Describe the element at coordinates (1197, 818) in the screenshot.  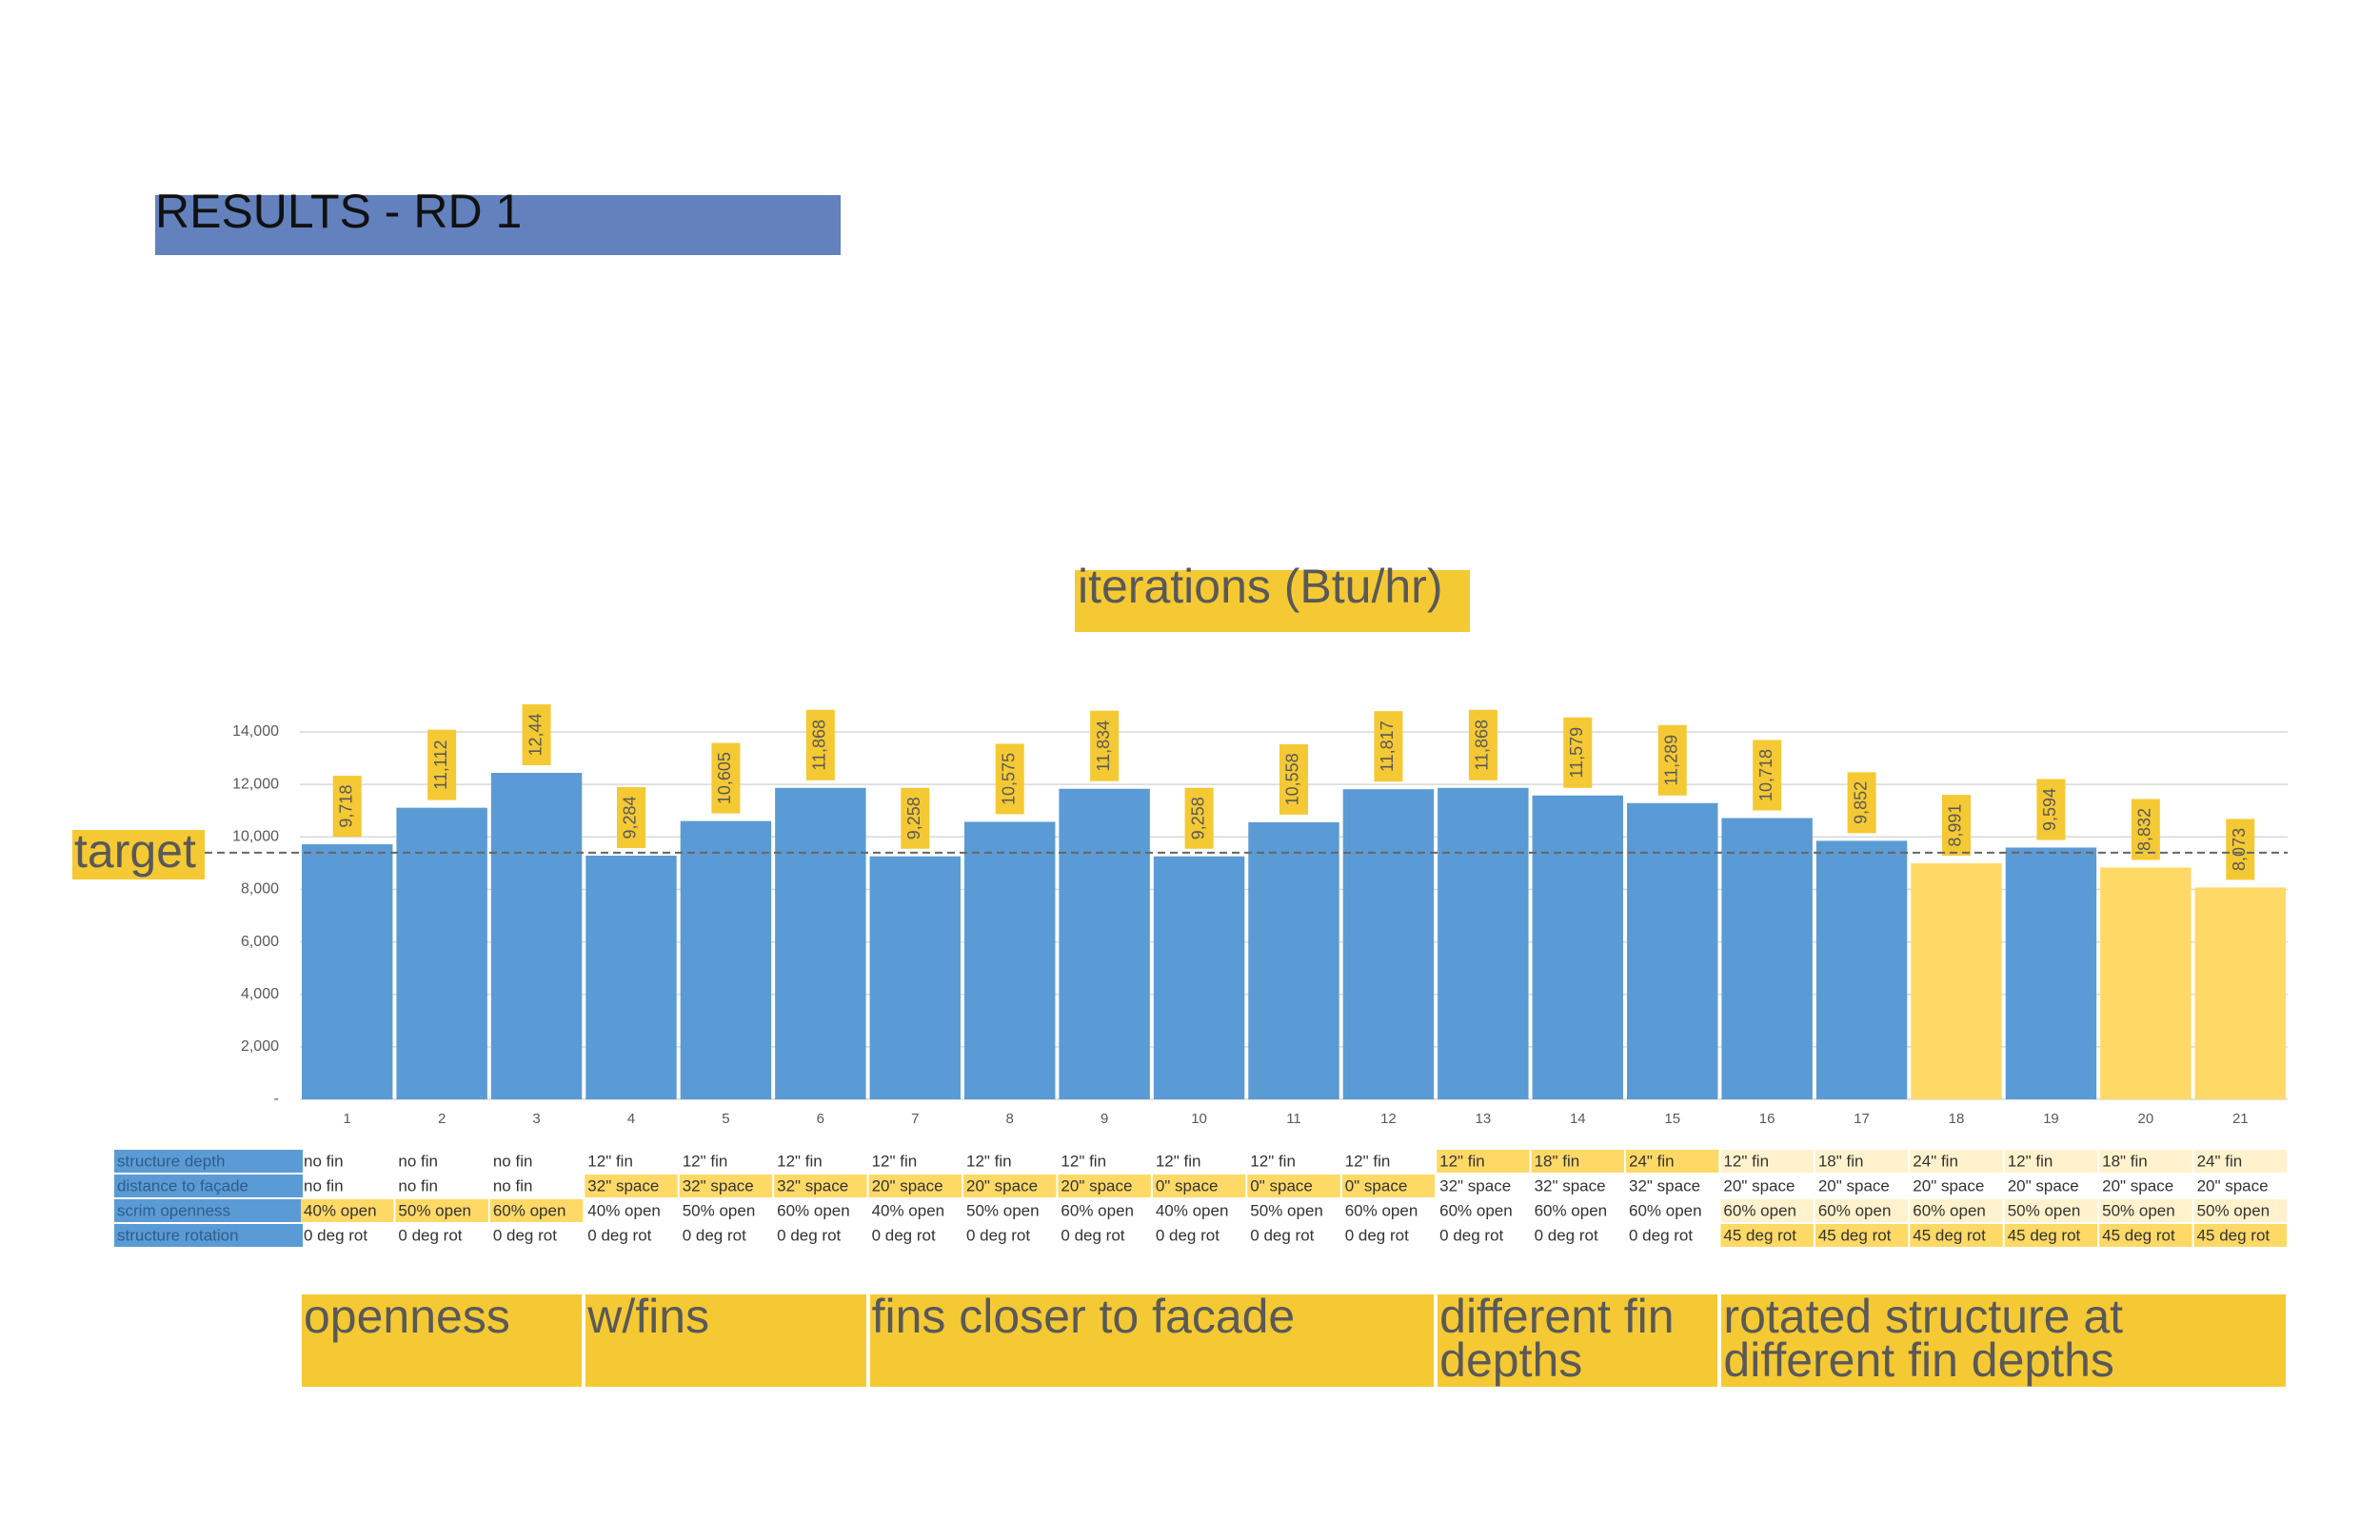
I see `value-label: 9,258` at that location.